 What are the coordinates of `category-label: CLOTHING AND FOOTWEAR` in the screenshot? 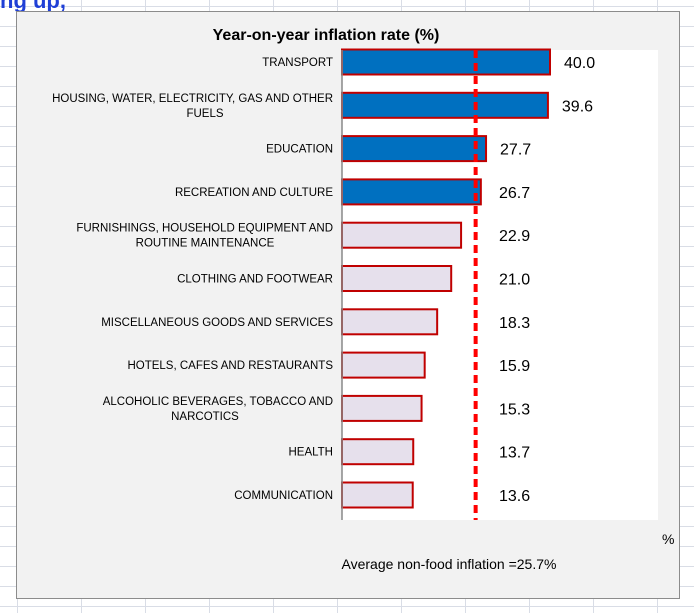 It's located at (255, 280).